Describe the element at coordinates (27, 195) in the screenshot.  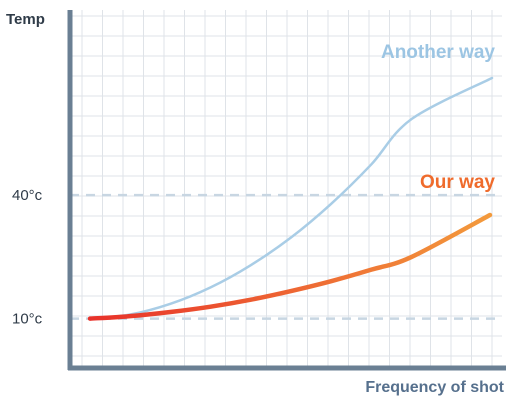
I see `y-tick-label: 40°c` at that location.